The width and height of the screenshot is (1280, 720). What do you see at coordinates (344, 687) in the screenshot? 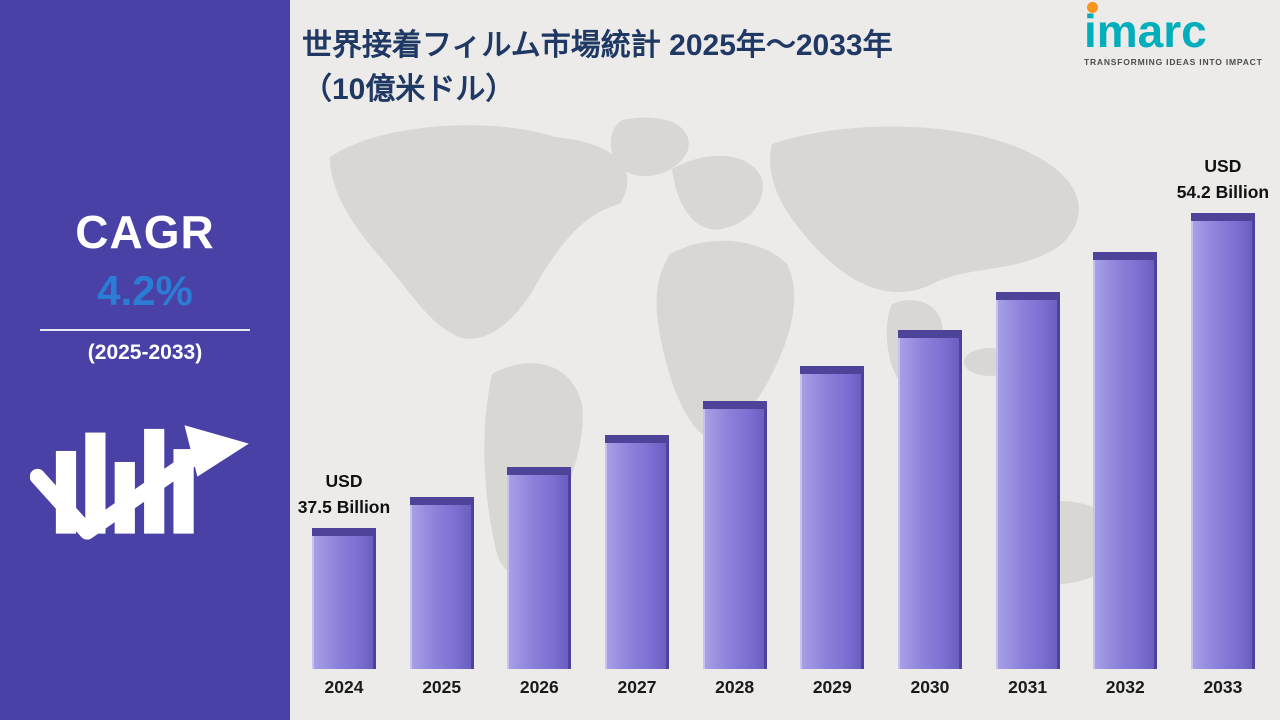
I see `x-axis-label-2024: 2024` at bounding box center [344, 687].